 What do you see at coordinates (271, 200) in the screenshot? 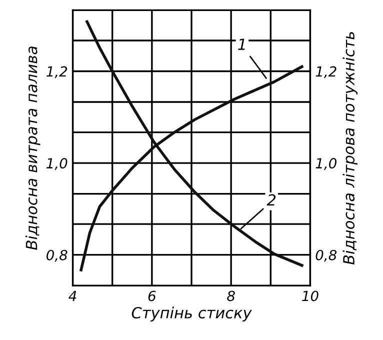
I see `annotation: 2` at bounding box center [271, 200].